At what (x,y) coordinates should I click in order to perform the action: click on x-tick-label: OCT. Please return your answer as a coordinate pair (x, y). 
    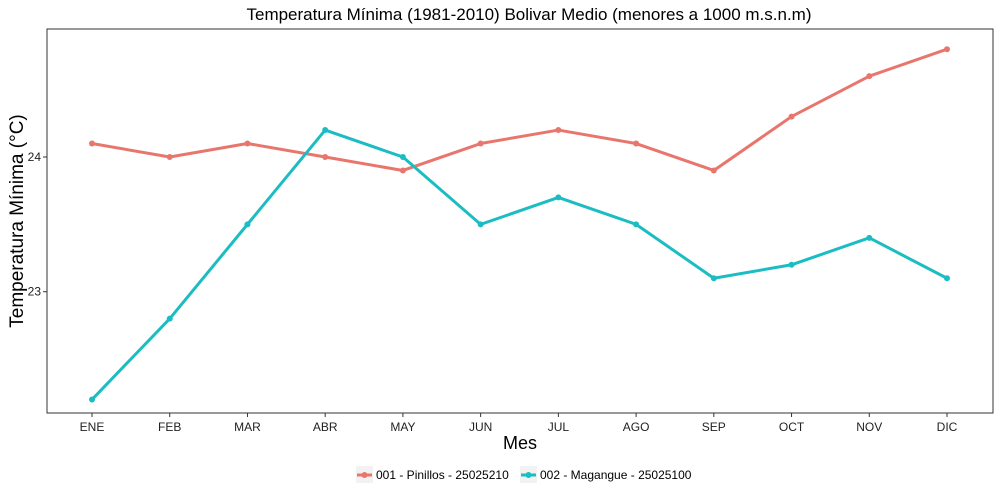
    Looking at the image, I should click on (792, 427).